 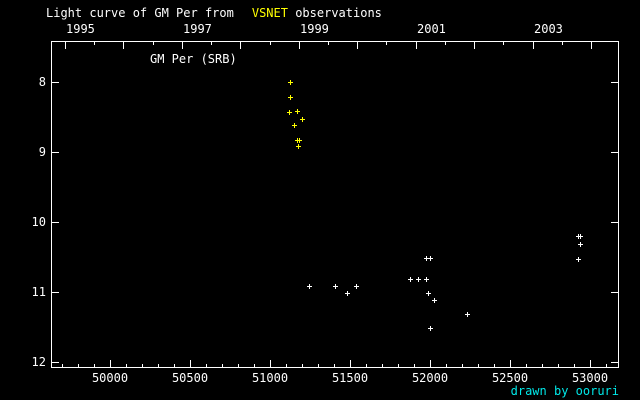 I want to click on x-axis-tick-label: 50500, so click(x=190, y=378).